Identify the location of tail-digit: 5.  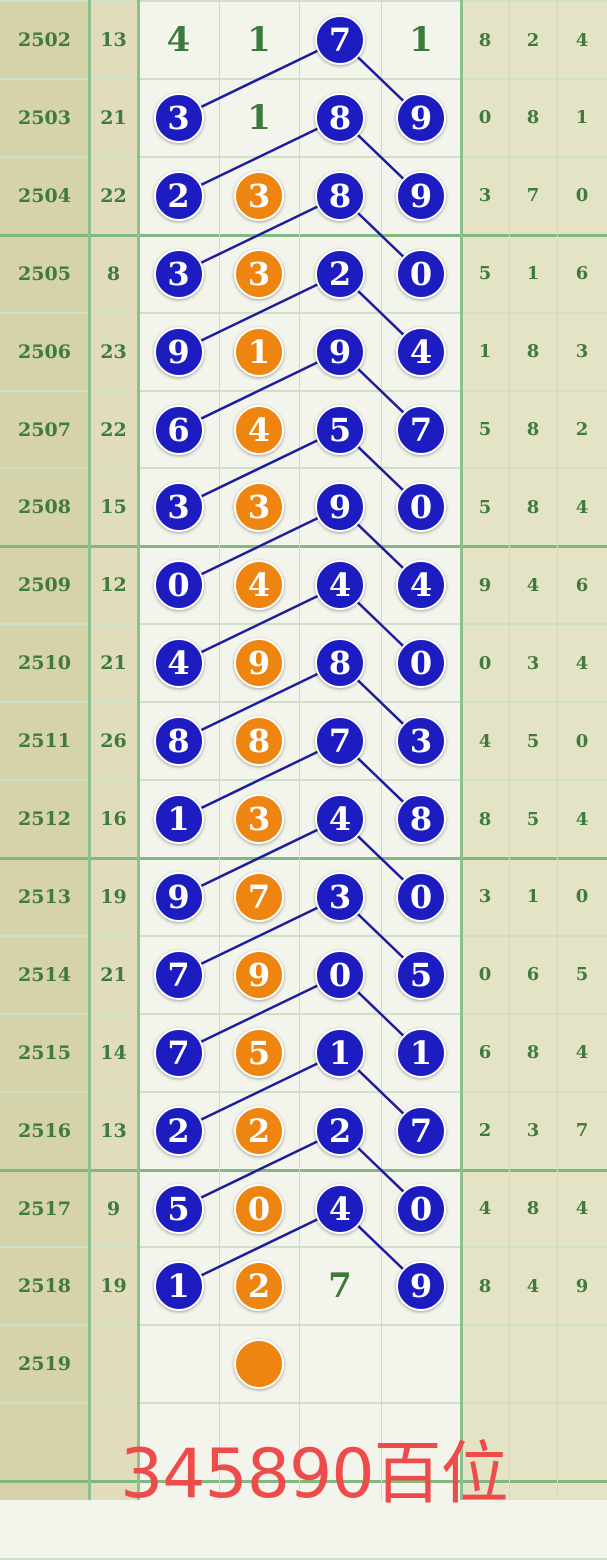
(485, 430).